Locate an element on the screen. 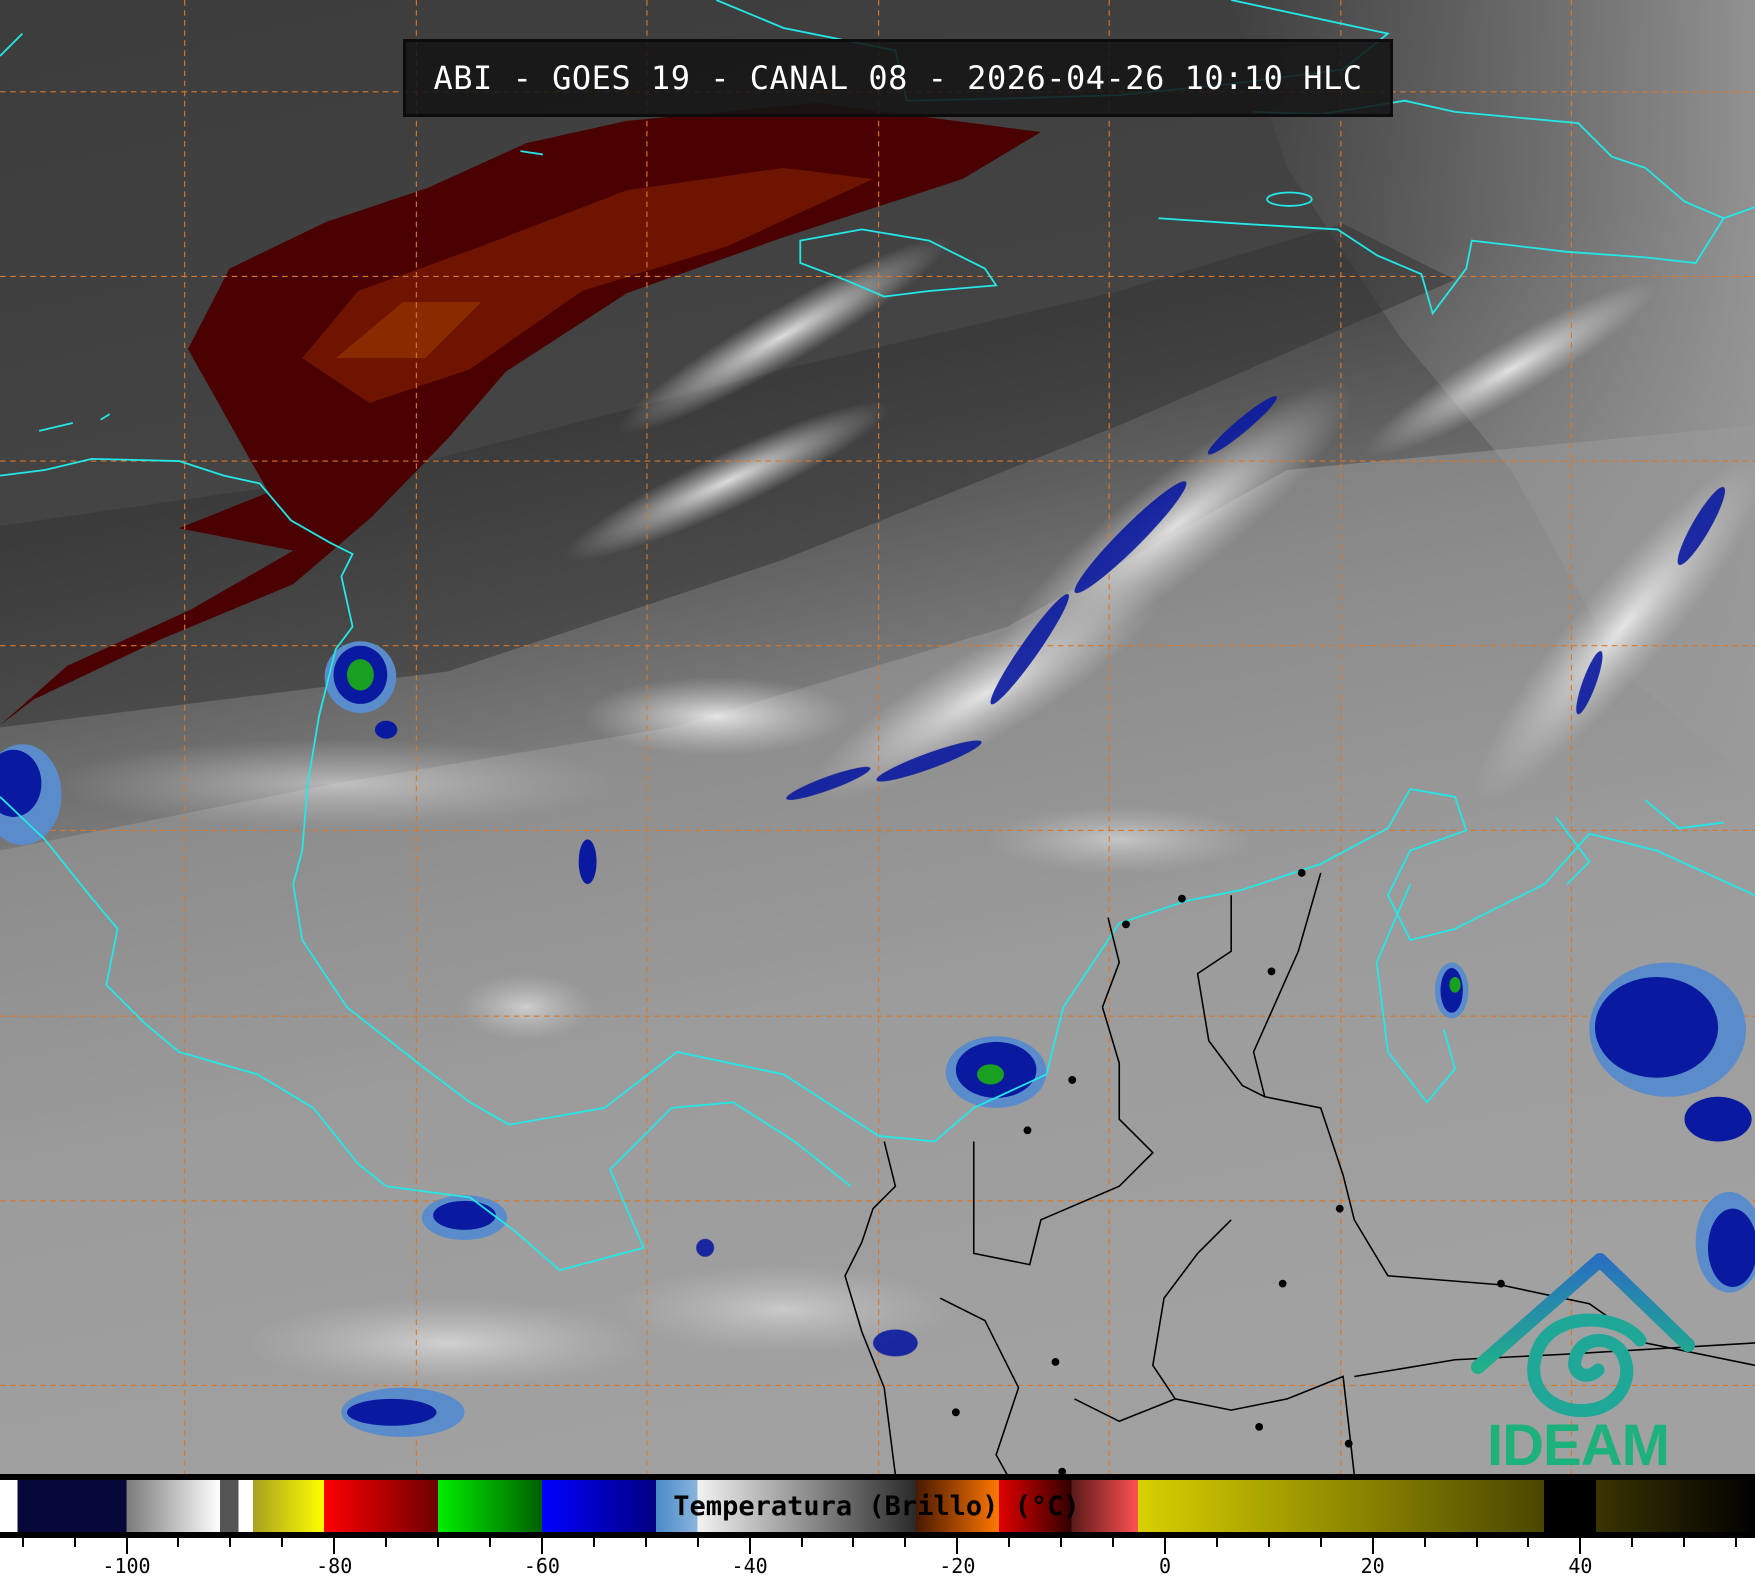 The image size is (1755, 1577). tick-label: -60 is located at coordinates (541, 1565).